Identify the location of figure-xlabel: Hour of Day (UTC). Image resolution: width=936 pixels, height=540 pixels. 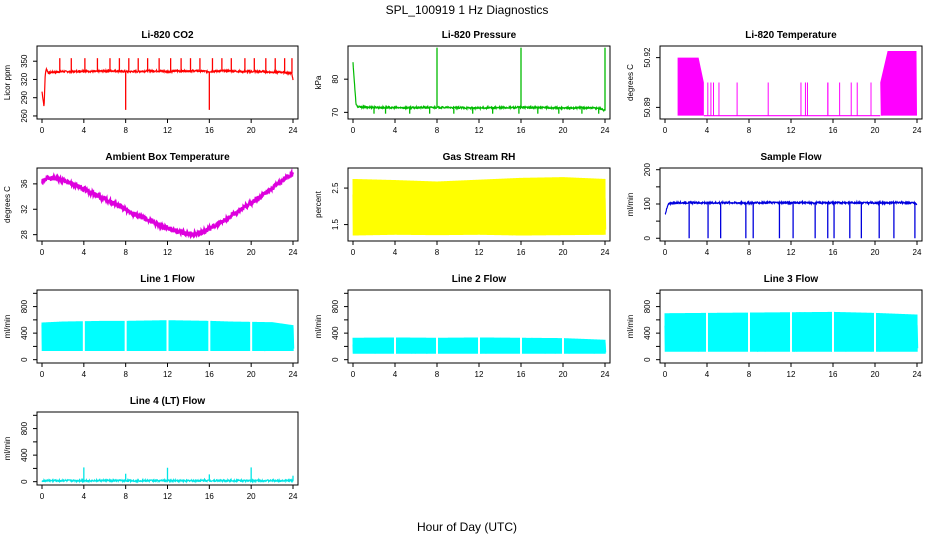
(467, 527).